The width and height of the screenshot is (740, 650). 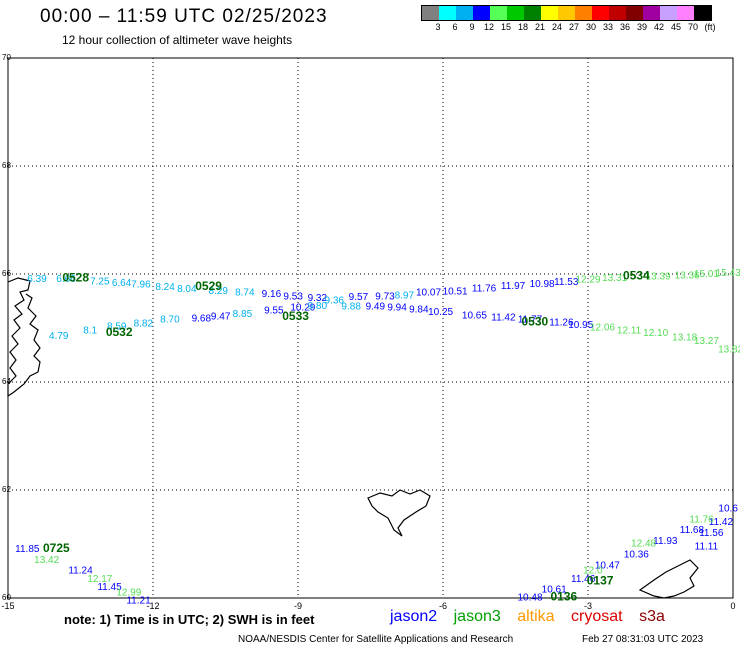 I want to click on wave-height-label: 12.0, so click(x=593, y=571).